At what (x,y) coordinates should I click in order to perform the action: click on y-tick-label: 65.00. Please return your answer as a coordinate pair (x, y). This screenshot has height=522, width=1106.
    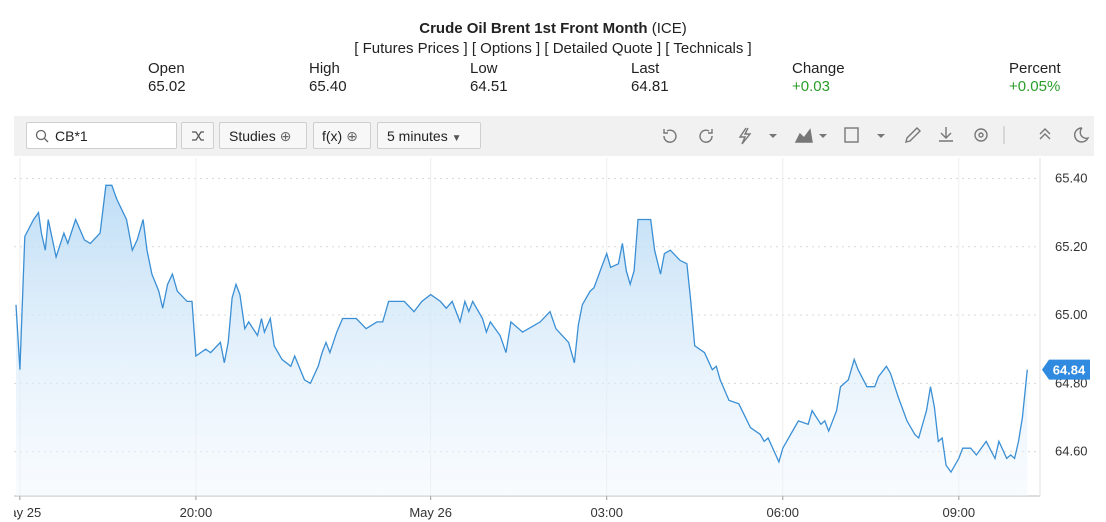
    Looking at the image, I should click on (1071, 314).